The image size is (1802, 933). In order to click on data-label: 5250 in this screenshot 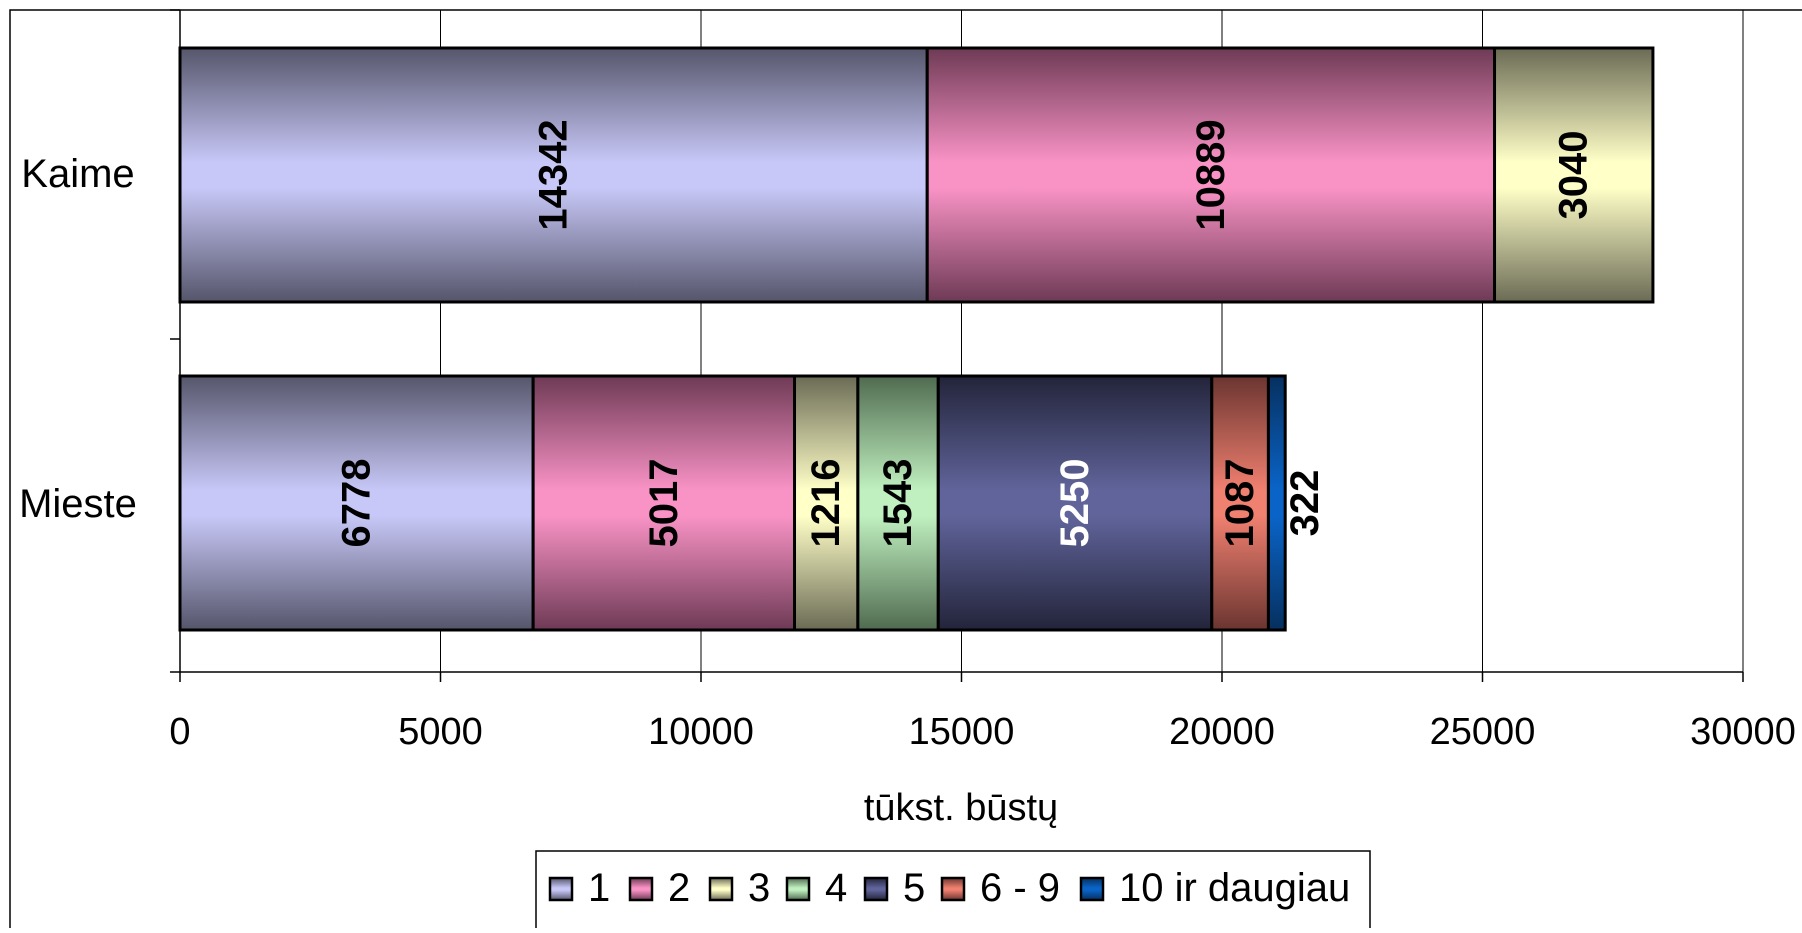, I will do `click(1075, 503)`.